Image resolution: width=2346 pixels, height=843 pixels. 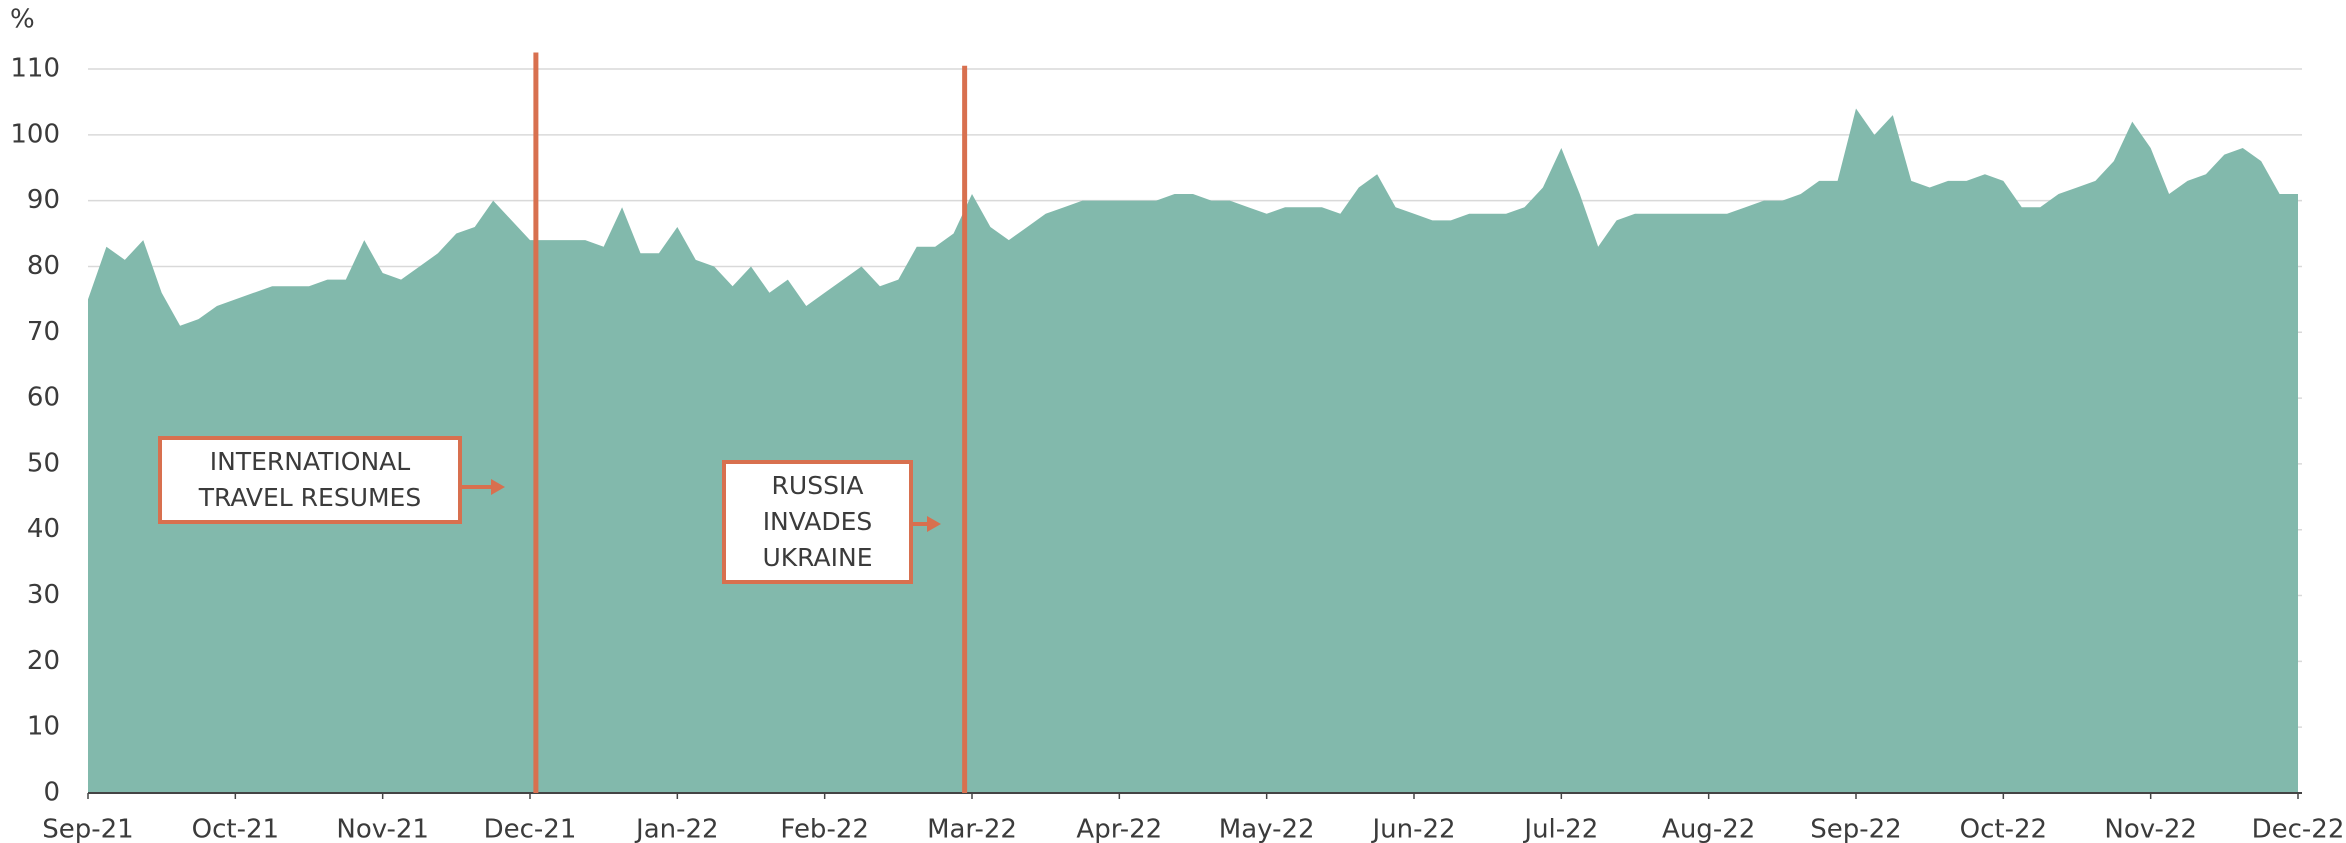 What do you see at coordinates (1560, 829) in the screenshot?
I see `x-tick-label: Jul-22` at bounding box center [1560, 829].